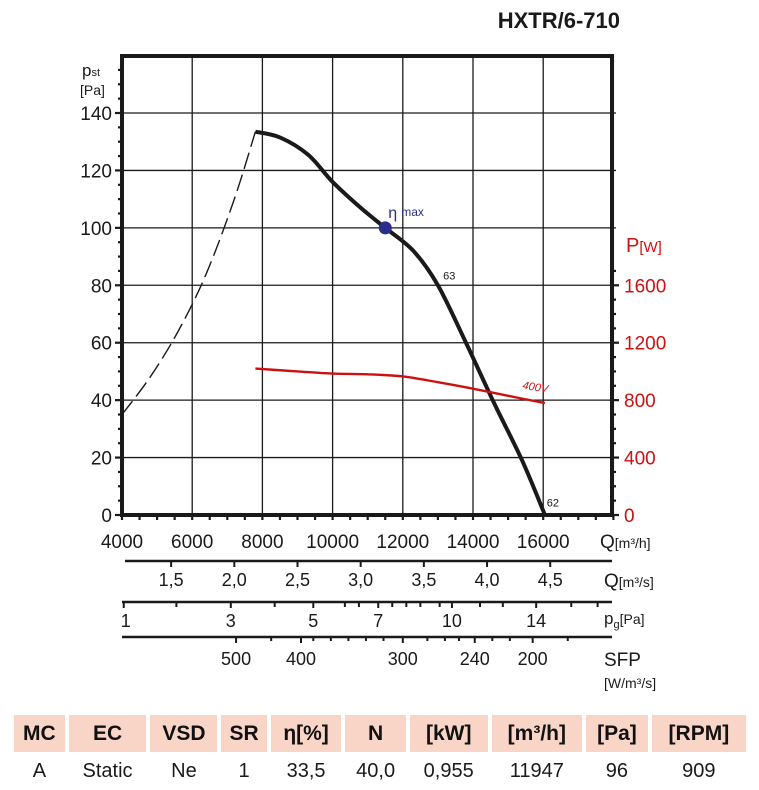  What do you see at coordinates (231, 621) in the screenshot?
I see `pg-tick-label: 3` at bounding box center [231, 621].